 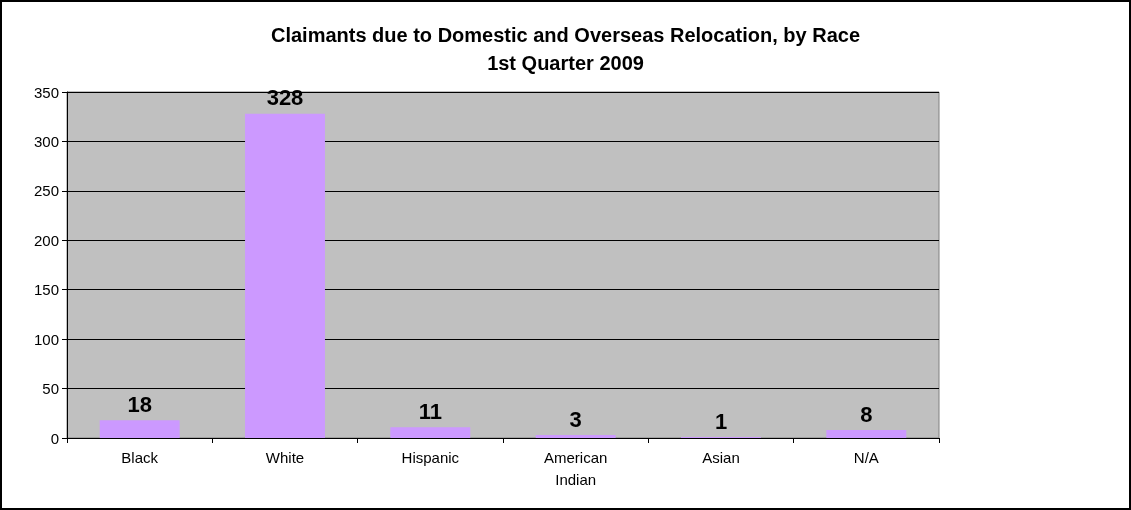 What do you see at coordinates (50, 389) in the screenshot?
I see `y-tick-label: 50` at bounding box center [50, 389].